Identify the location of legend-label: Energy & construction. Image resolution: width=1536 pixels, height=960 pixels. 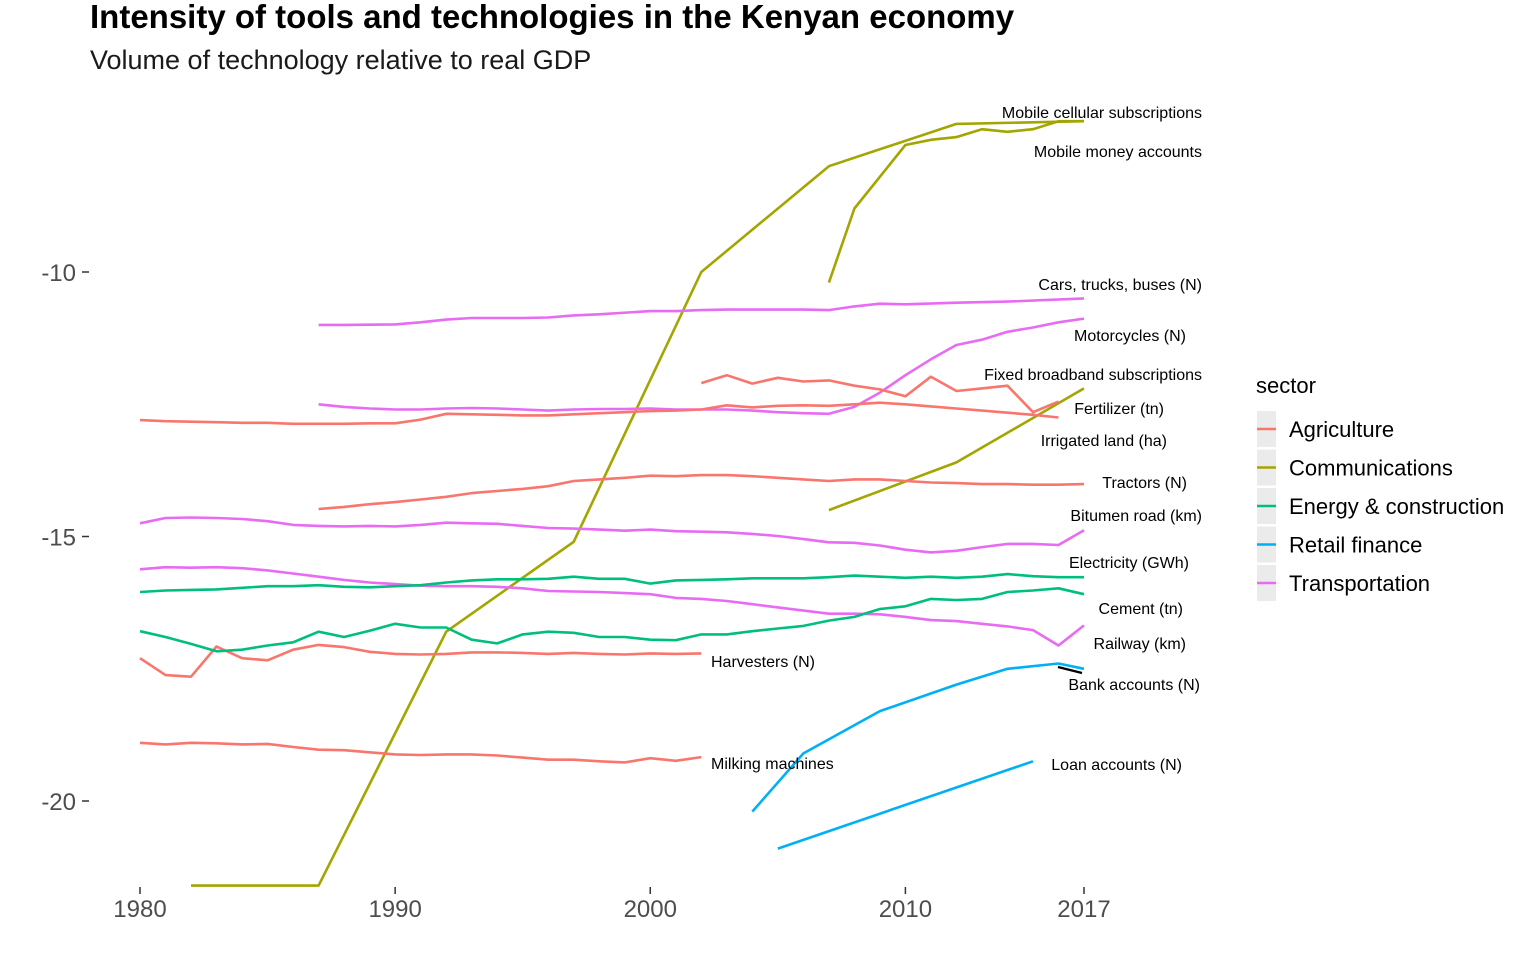
(1396, 506).